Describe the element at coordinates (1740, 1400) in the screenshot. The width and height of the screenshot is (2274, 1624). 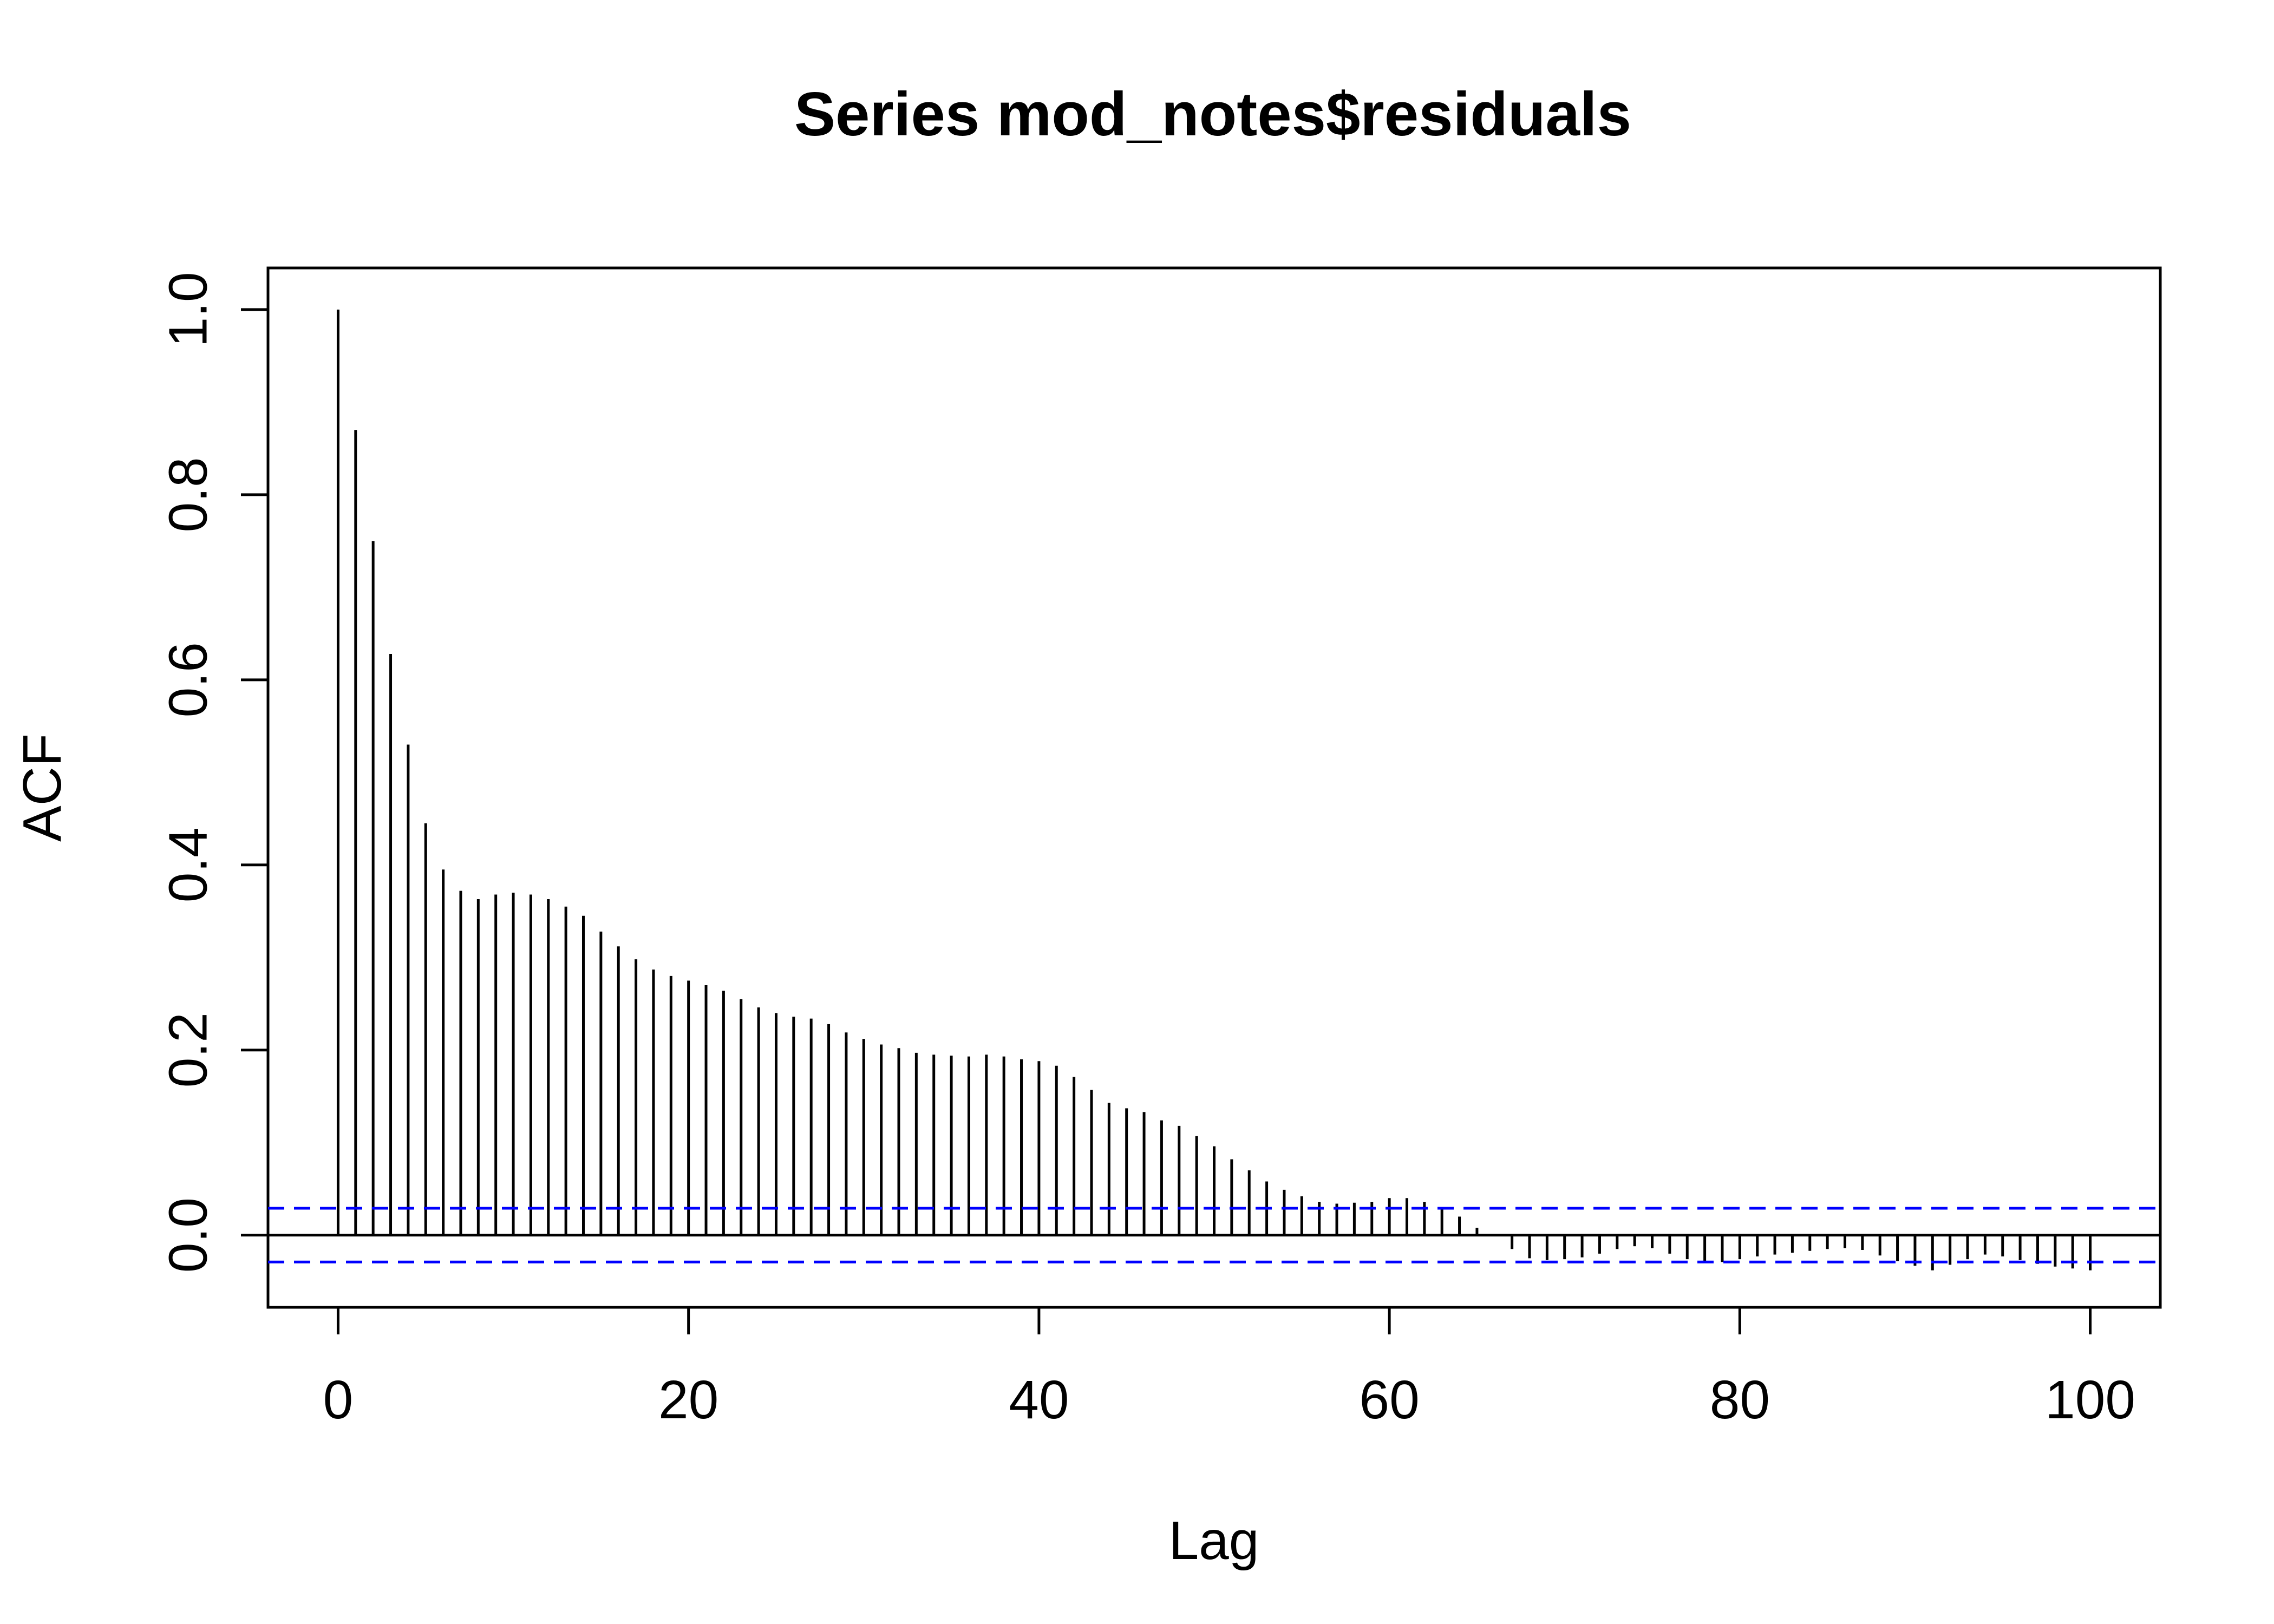
I see `x-tick-label-80: 80` at that location.